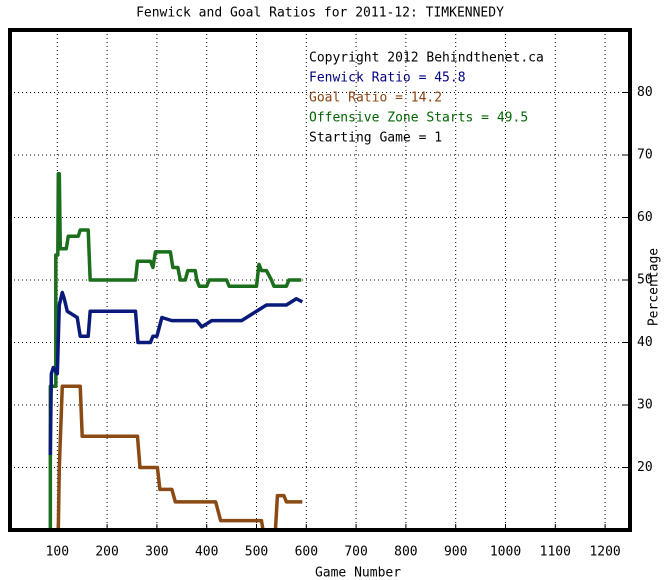 Image resolution: width=665 pixels, height=580 pixels. I want to click on x-tick-label: 500, so click(256, 552).